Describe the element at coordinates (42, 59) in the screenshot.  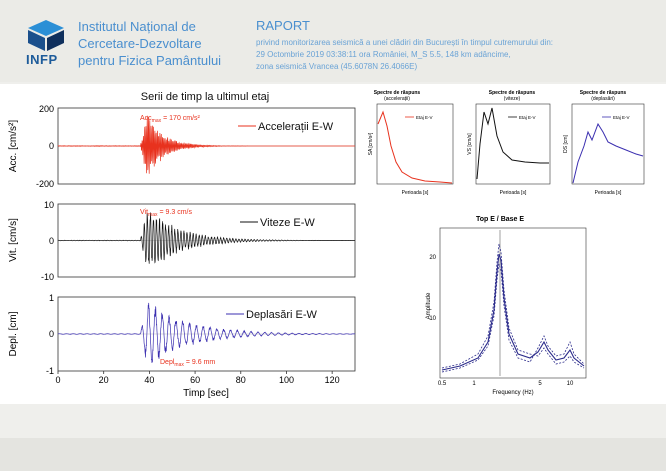
I see `logo-text: INFP` at that location.